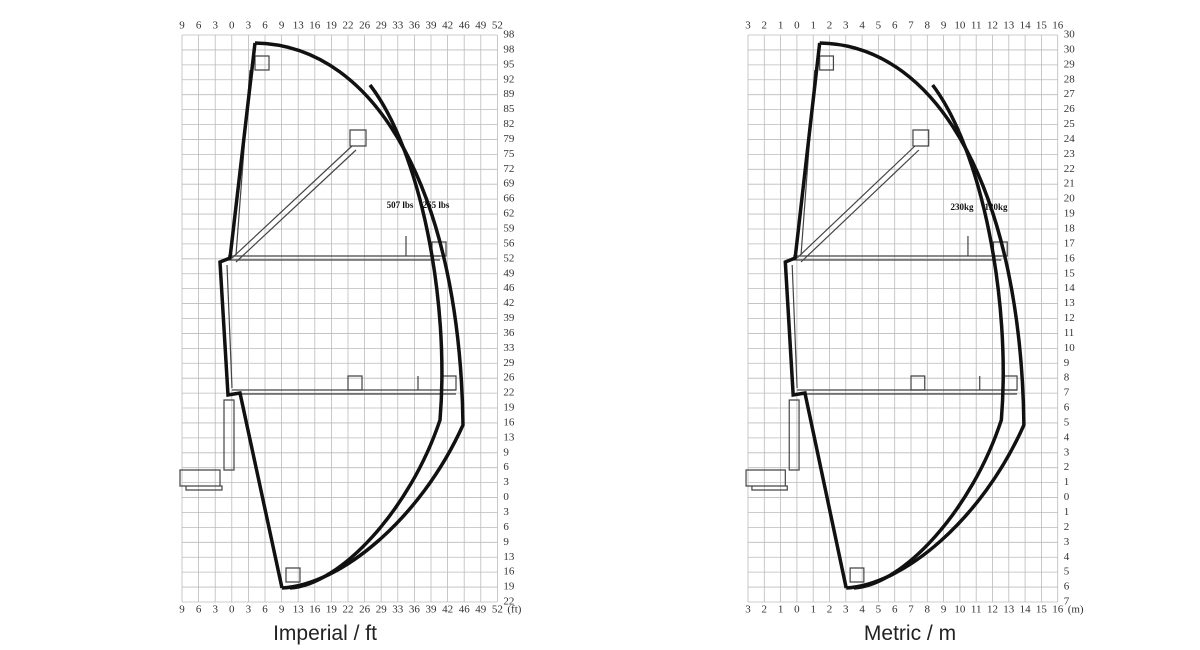 The height and width of the screenshot is (650, 1200). Describe the element at coordinates (481, 26) in the screenshot. I see `x-label-top: 49` at that location.